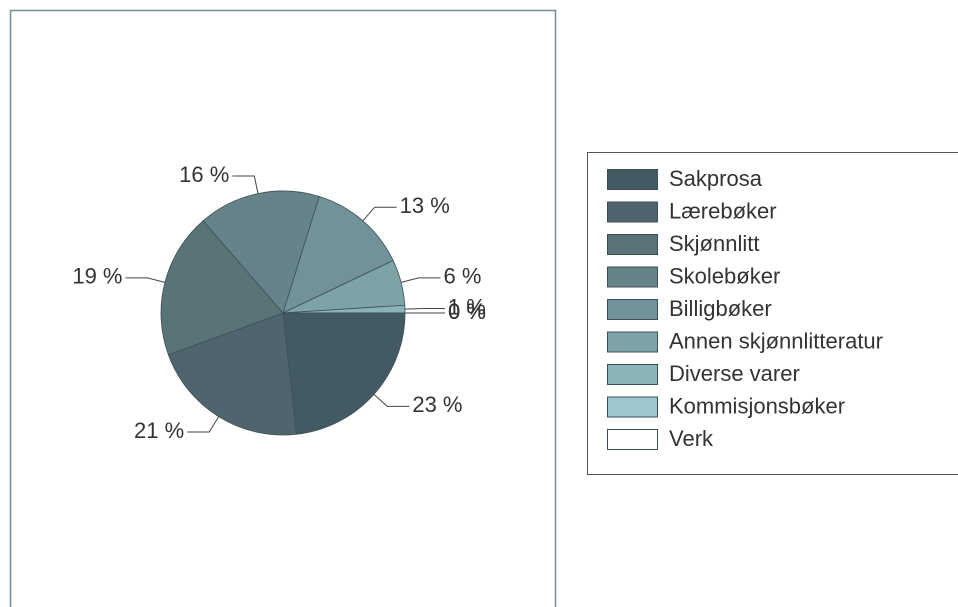  What do you see at coordinates (204, 174) in the screenshot?
I see `data-label: 16 %` at bounding box center [204, 174].